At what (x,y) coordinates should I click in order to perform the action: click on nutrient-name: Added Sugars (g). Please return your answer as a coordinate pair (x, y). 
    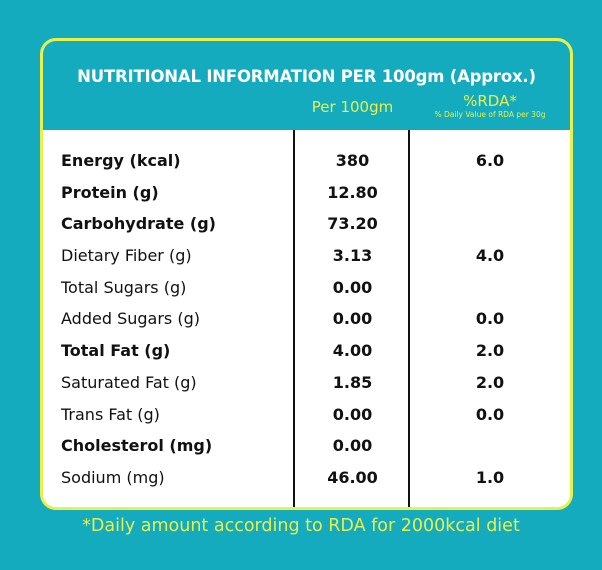
    Looking at the image, I should click on (130, 319).